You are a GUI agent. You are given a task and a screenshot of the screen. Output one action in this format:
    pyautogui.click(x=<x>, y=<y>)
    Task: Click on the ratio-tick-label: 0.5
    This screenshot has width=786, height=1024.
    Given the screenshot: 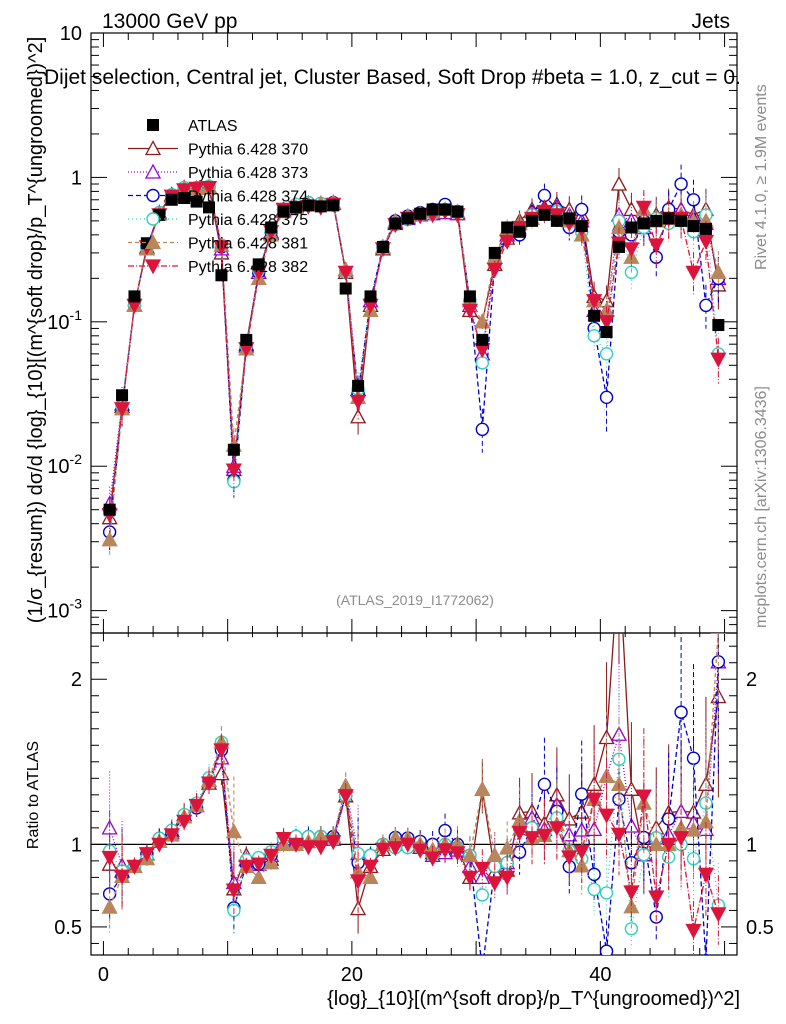 What is the action you would take?
    pyautogui.click(x=68, y=928)
    